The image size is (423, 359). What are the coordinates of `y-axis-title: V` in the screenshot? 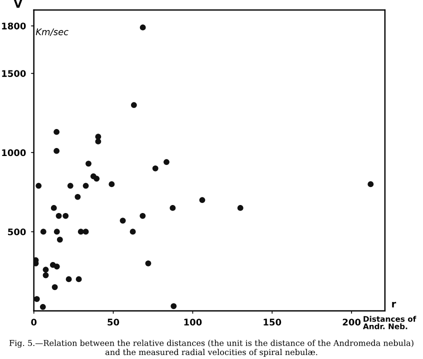 It's located at (18, 4).